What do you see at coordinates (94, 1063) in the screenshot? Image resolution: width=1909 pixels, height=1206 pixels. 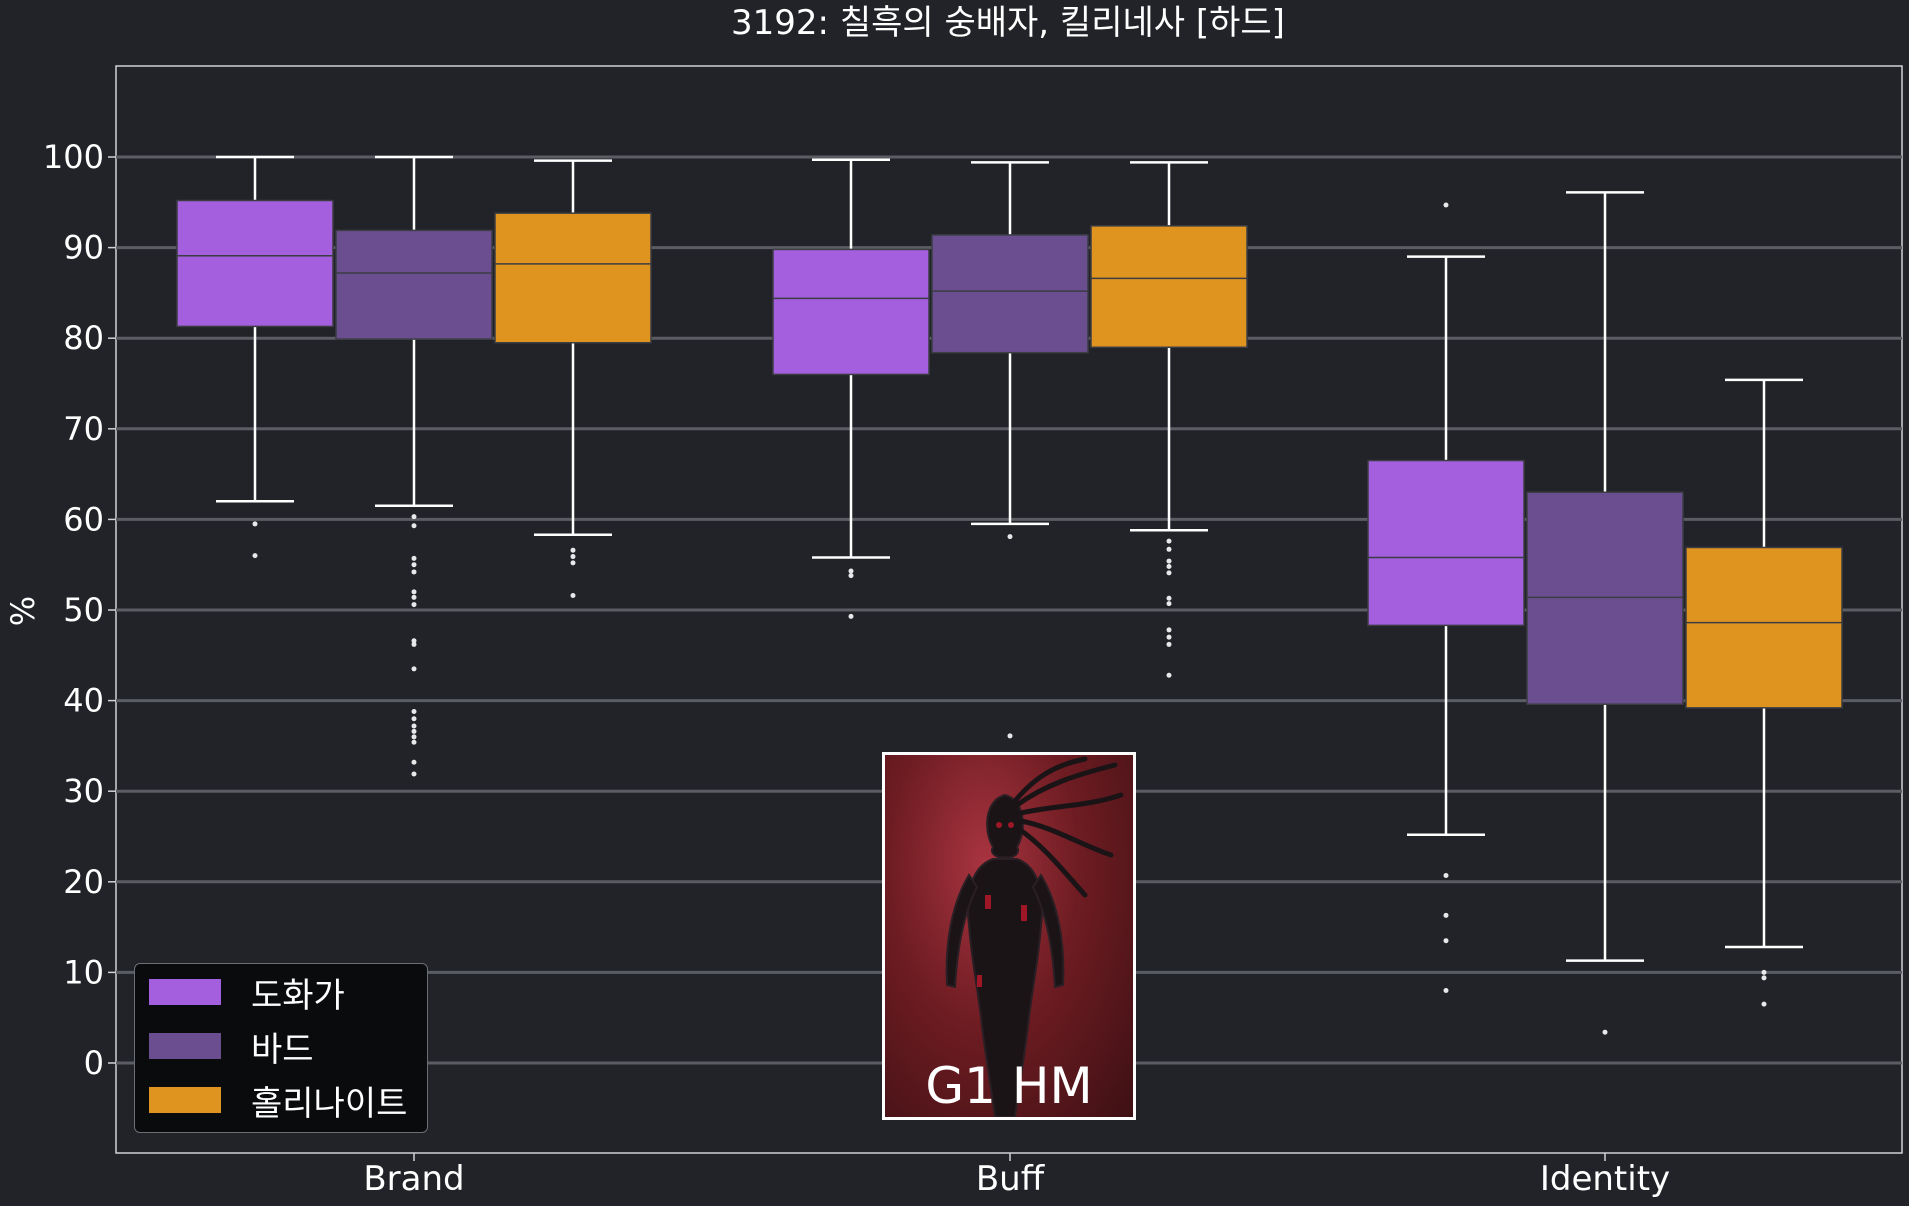 I see `y-tick-label: 0` at bounding box center [94, 1063].